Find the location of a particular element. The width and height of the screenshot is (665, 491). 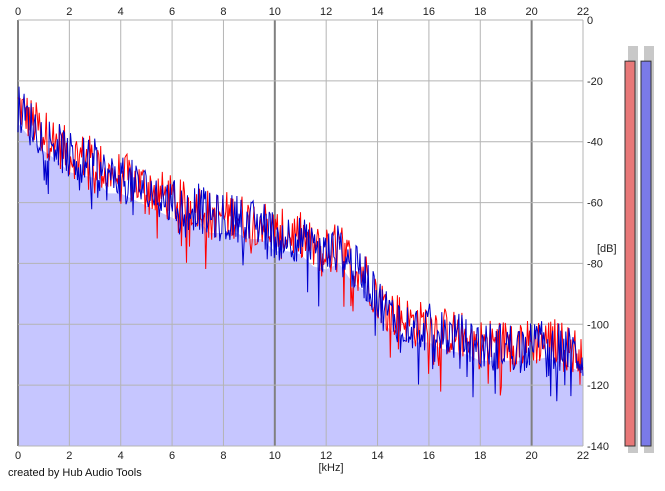

y-axis-label: [dB] is located at coordinates (607, 249).